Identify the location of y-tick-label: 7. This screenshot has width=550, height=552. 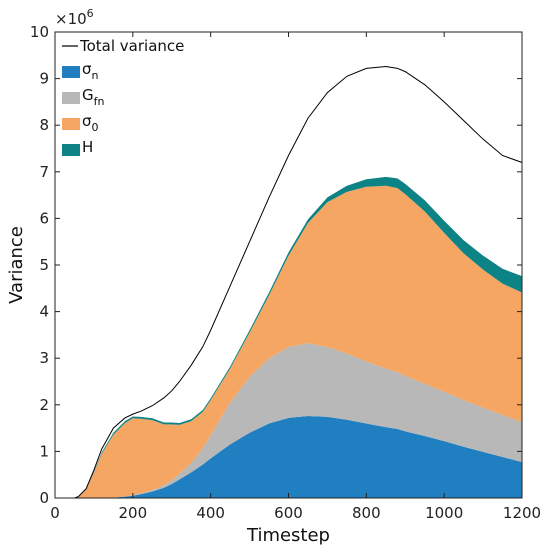
(44, 172).